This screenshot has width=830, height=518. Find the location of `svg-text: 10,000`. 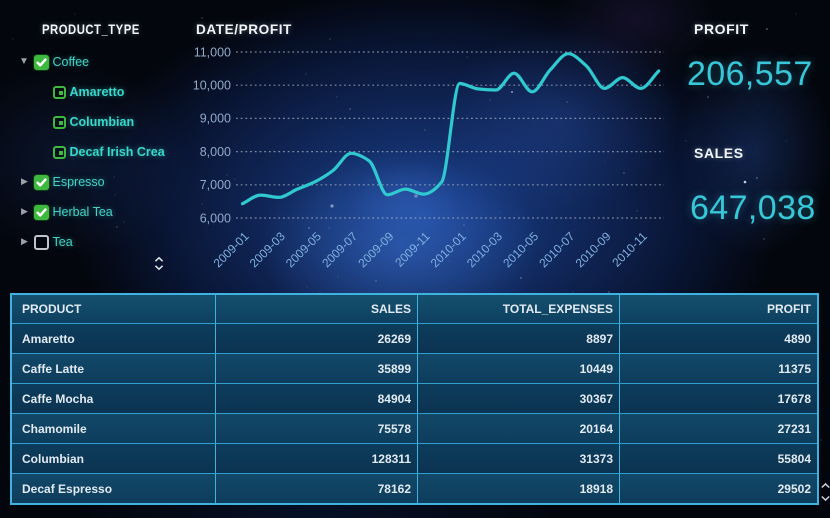

svg-text: 10,000 is located at coordinates (212, 86).